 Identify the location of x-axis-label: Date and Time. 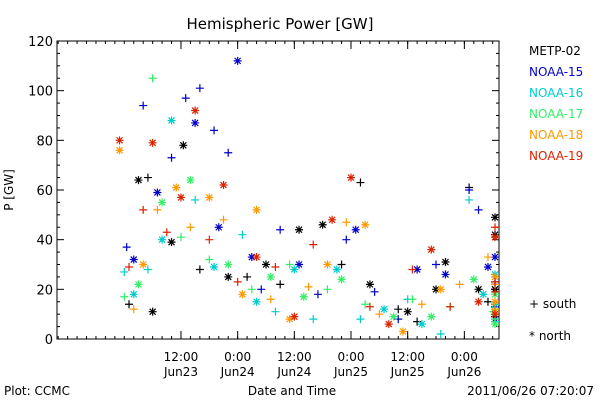
(292, 391).